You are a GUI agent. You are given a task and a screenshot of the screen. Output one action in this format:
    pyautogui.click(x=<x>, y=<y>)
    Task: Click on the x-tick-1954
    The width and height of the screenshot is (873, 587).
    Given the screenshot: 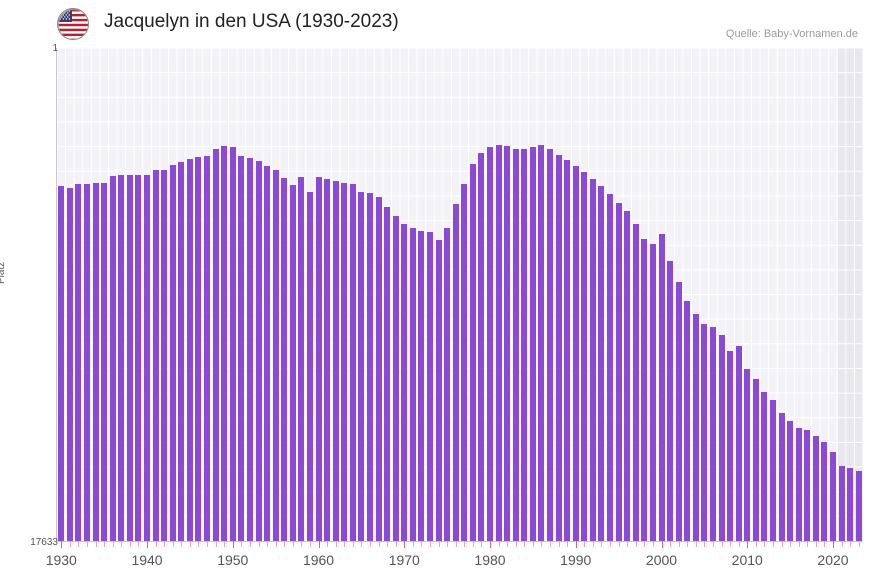 What is the action you would take?
    pyautogui.click(x=268, y=544)
    